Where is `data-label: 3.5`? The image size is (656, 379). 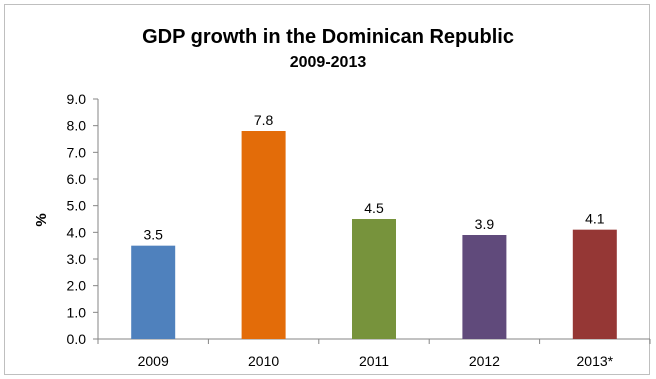
data-label: 3.5 is located at coordinates (153, 235).